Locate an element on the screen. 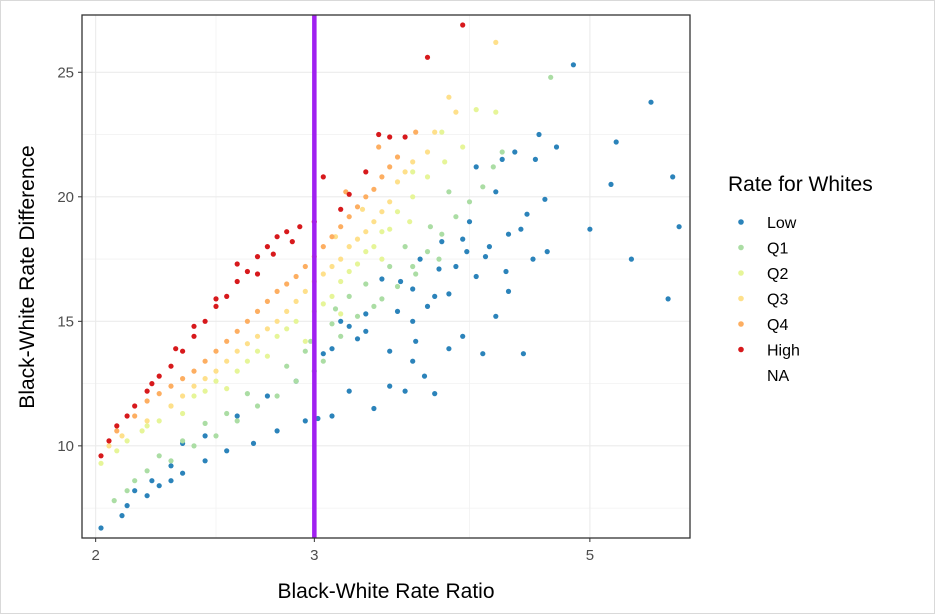 The height and width of the screenshot is (614, 935). legend-key-low is located at coordinates (741, 222).